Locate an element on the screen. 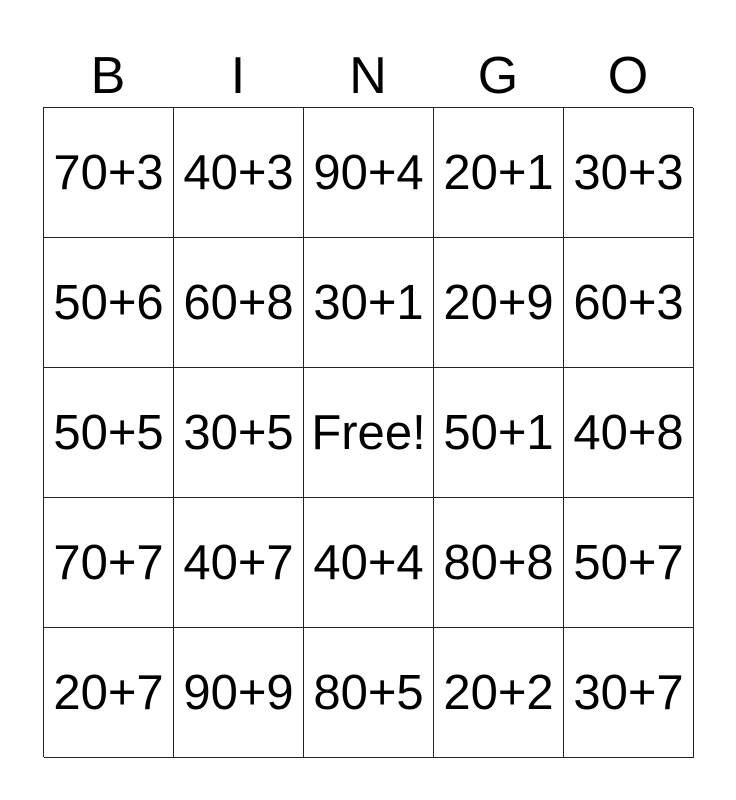 This screenshot has height=800, width=736. header-letter-n: N is located at coordinates (368, 76).